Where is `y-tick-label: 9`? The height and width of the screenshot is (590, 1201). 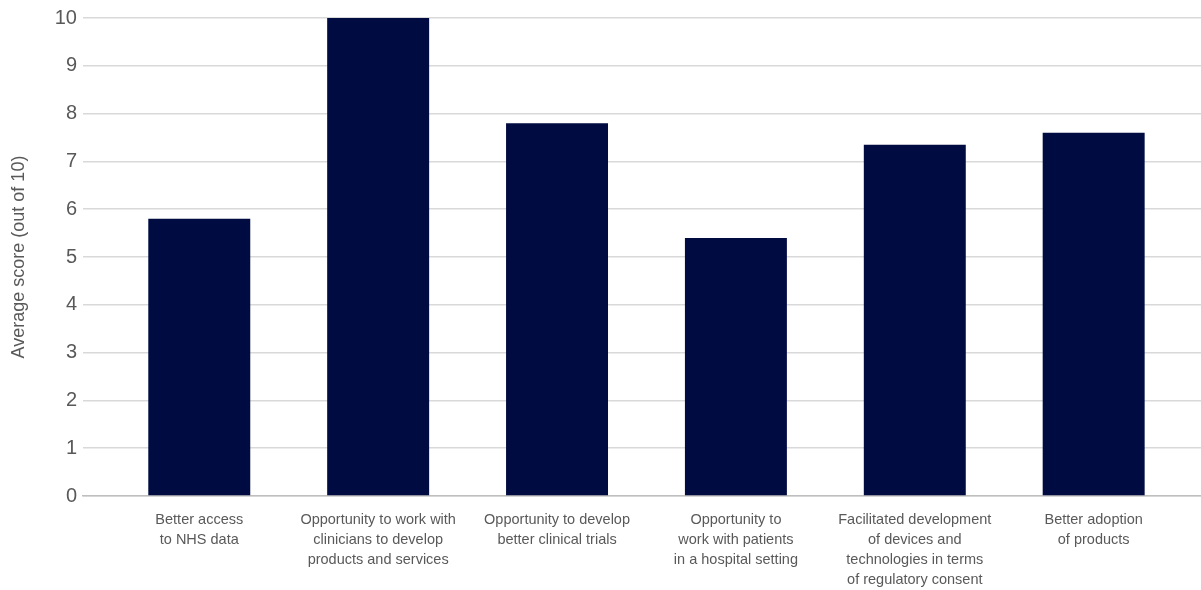
y-tick-label: 9 is located at coordinates (71, 64).